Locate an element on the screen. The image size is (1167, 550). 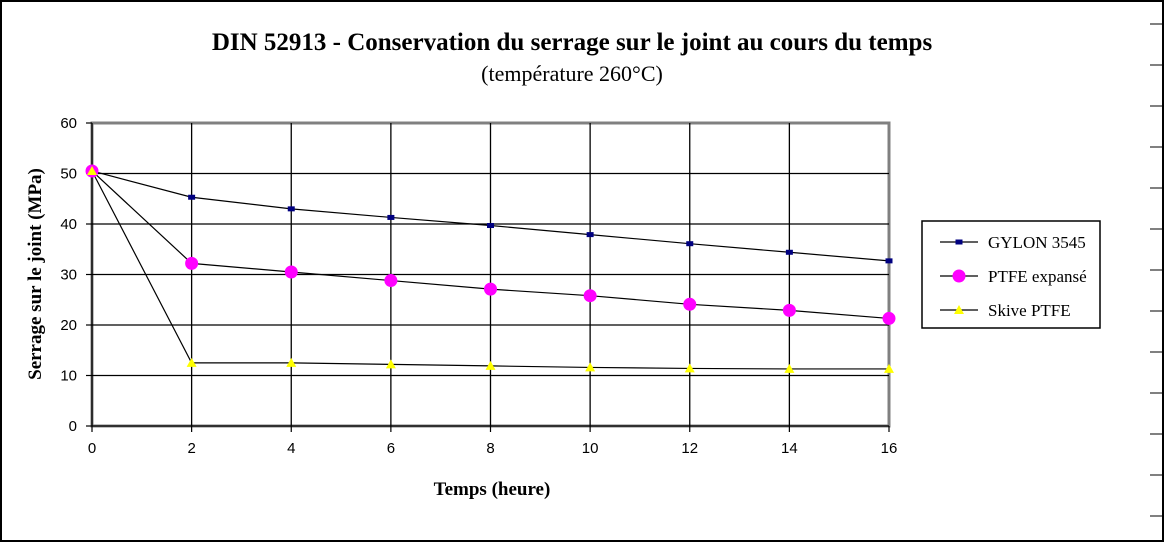
x-tick-label: 14 is located at coordinates (789, 448).